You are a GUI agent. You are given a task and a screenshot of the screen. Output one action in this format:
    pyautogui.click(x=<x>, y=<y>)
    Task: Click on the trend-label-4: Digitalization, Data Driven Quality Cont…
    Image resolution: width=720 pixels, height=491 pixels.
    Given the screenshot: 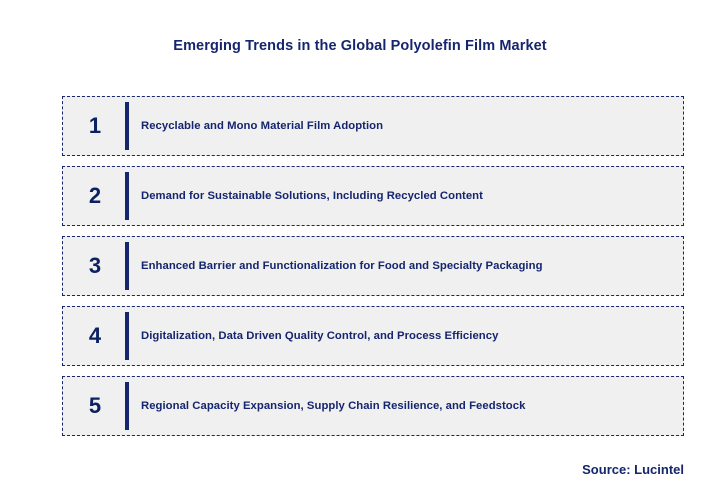 What is the action you would take?
    pyautogui.click(x=320, y=335)
    